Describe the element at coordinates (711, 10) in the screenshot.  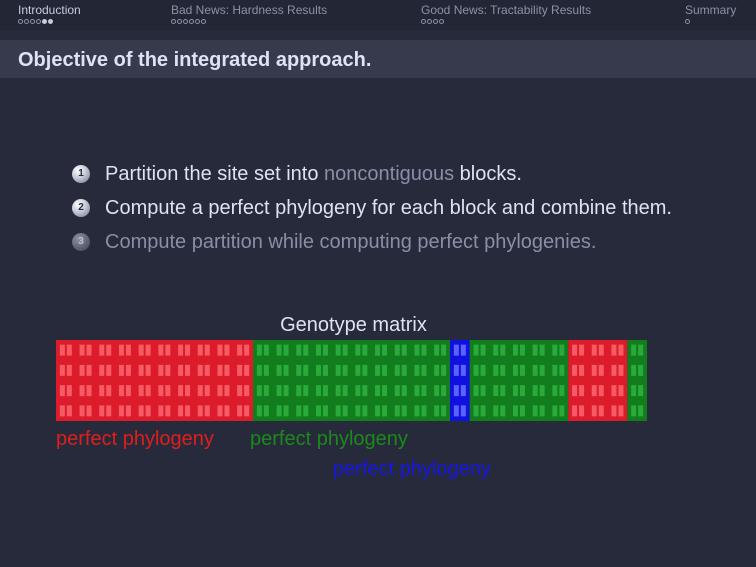
I see `nav-title-summary: Summary` at that location.